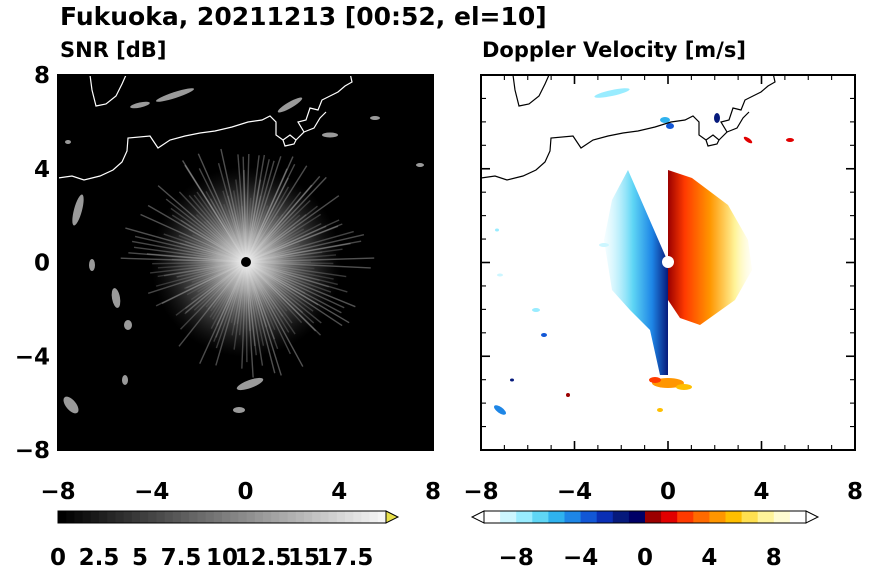 The width and height of the screenshot is (870, 574). What do you see at coordinates (710, 247) in the screenshot?
I see `doppler-receding-lobe` at bounding box center [710, 247].